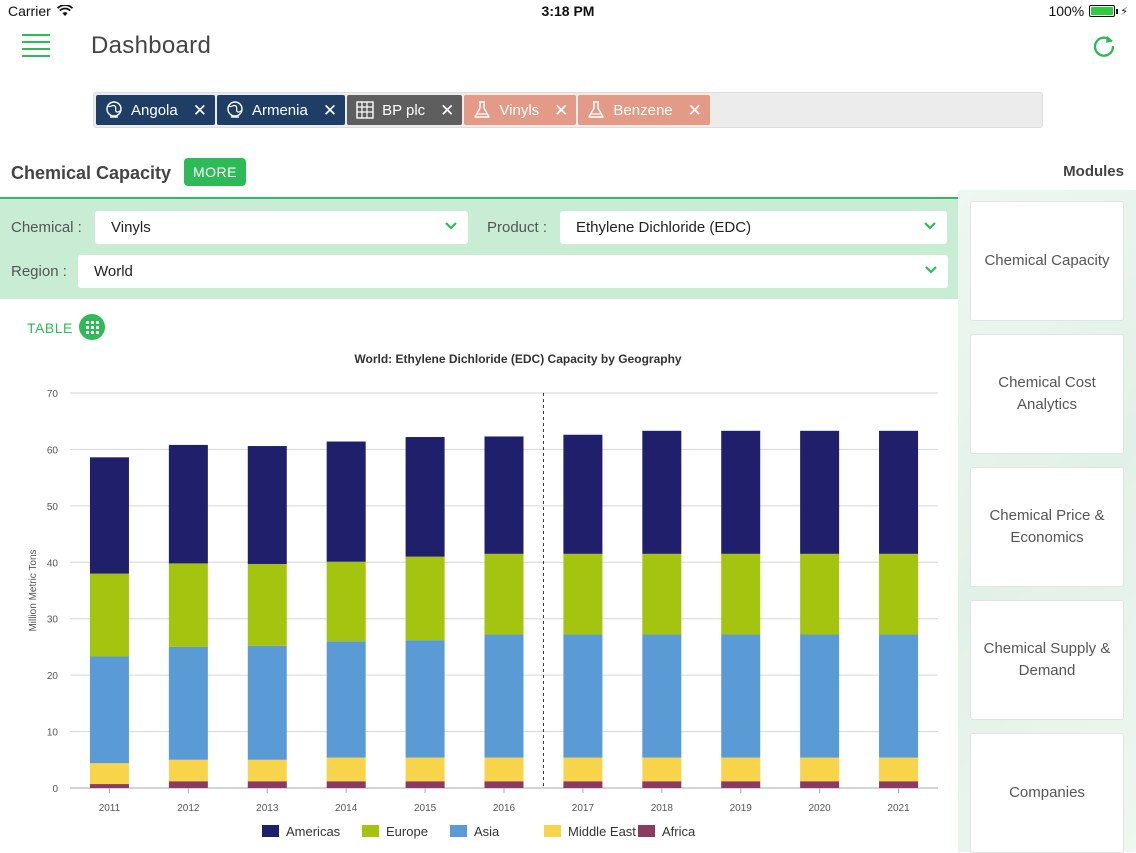 This screenshot has width=1136, height=853. Describe the element at coordinates (53, 563) in the screenshot. I see `y-tick-label: 40` at that location.